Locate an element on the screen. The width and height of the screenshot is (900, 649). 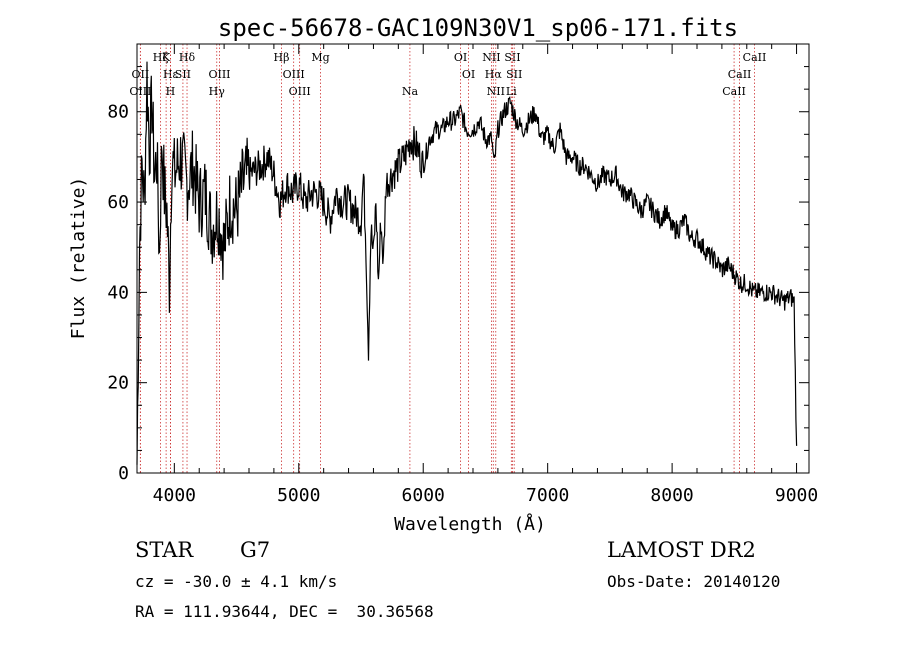
marker-label-13: OIII is located at coordinates (300, 91).